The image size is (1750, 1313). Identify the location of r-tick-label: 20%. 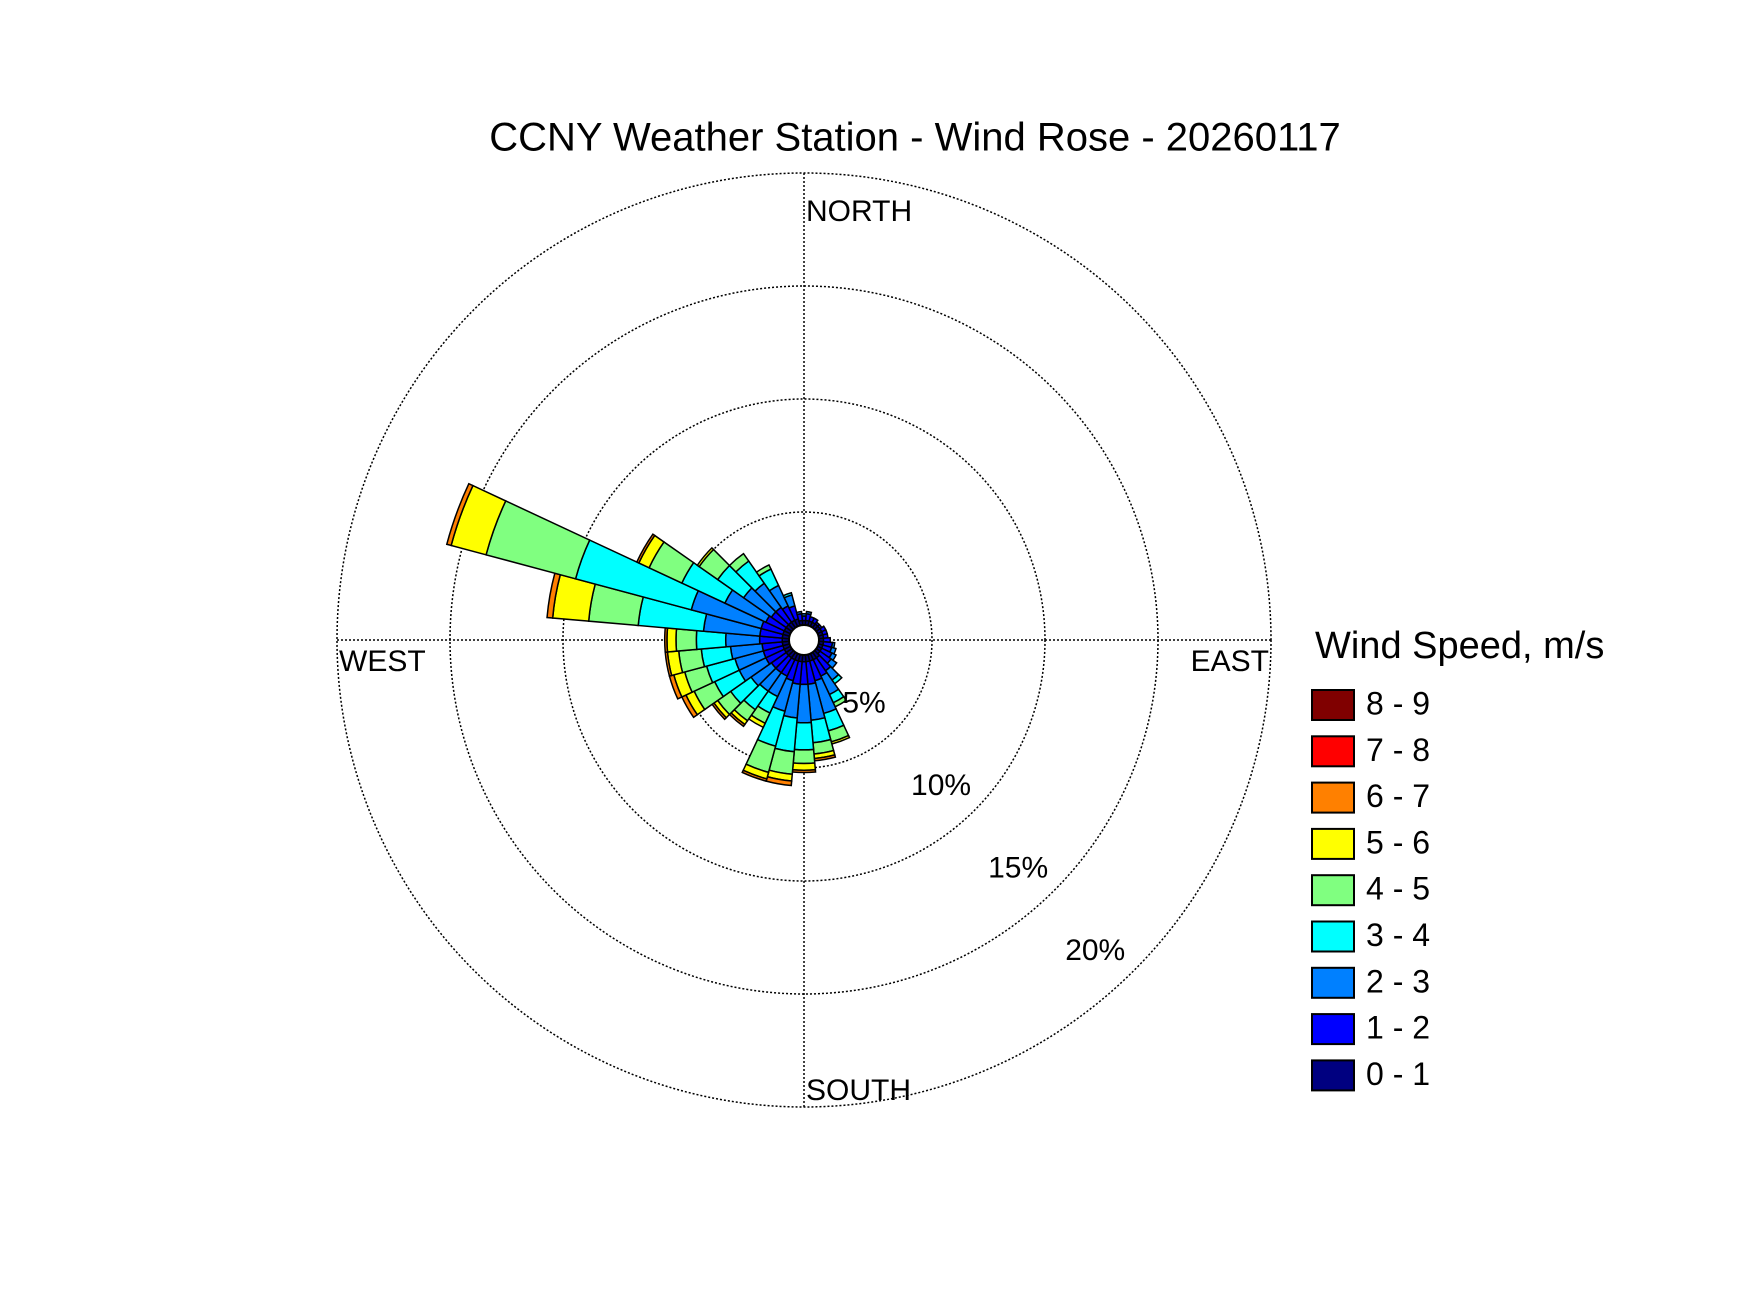
(1095, 950).